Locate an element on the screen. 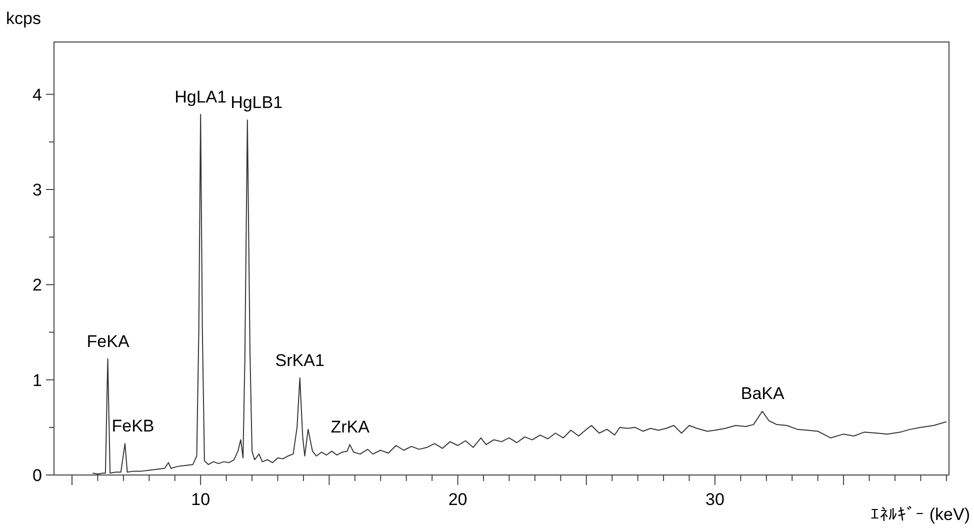 The width and height of the screenshot is (974, 529). y-tick-label: 3 is located at coordinates (37, 190).